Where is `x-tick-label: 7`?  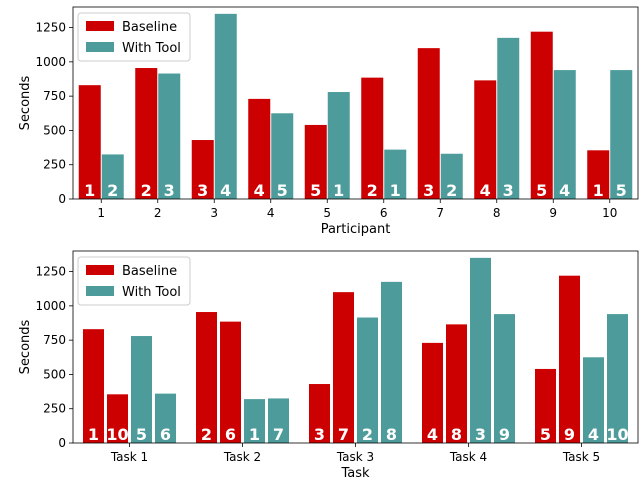 x-tick-label: 7 is located at coordinates (440, 213).